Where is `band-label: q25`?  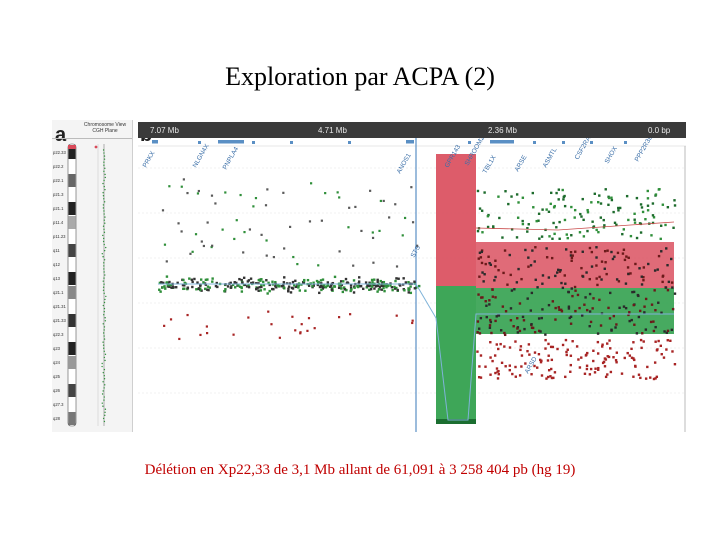 band-label: q25 is located at coordinates (57, 376).